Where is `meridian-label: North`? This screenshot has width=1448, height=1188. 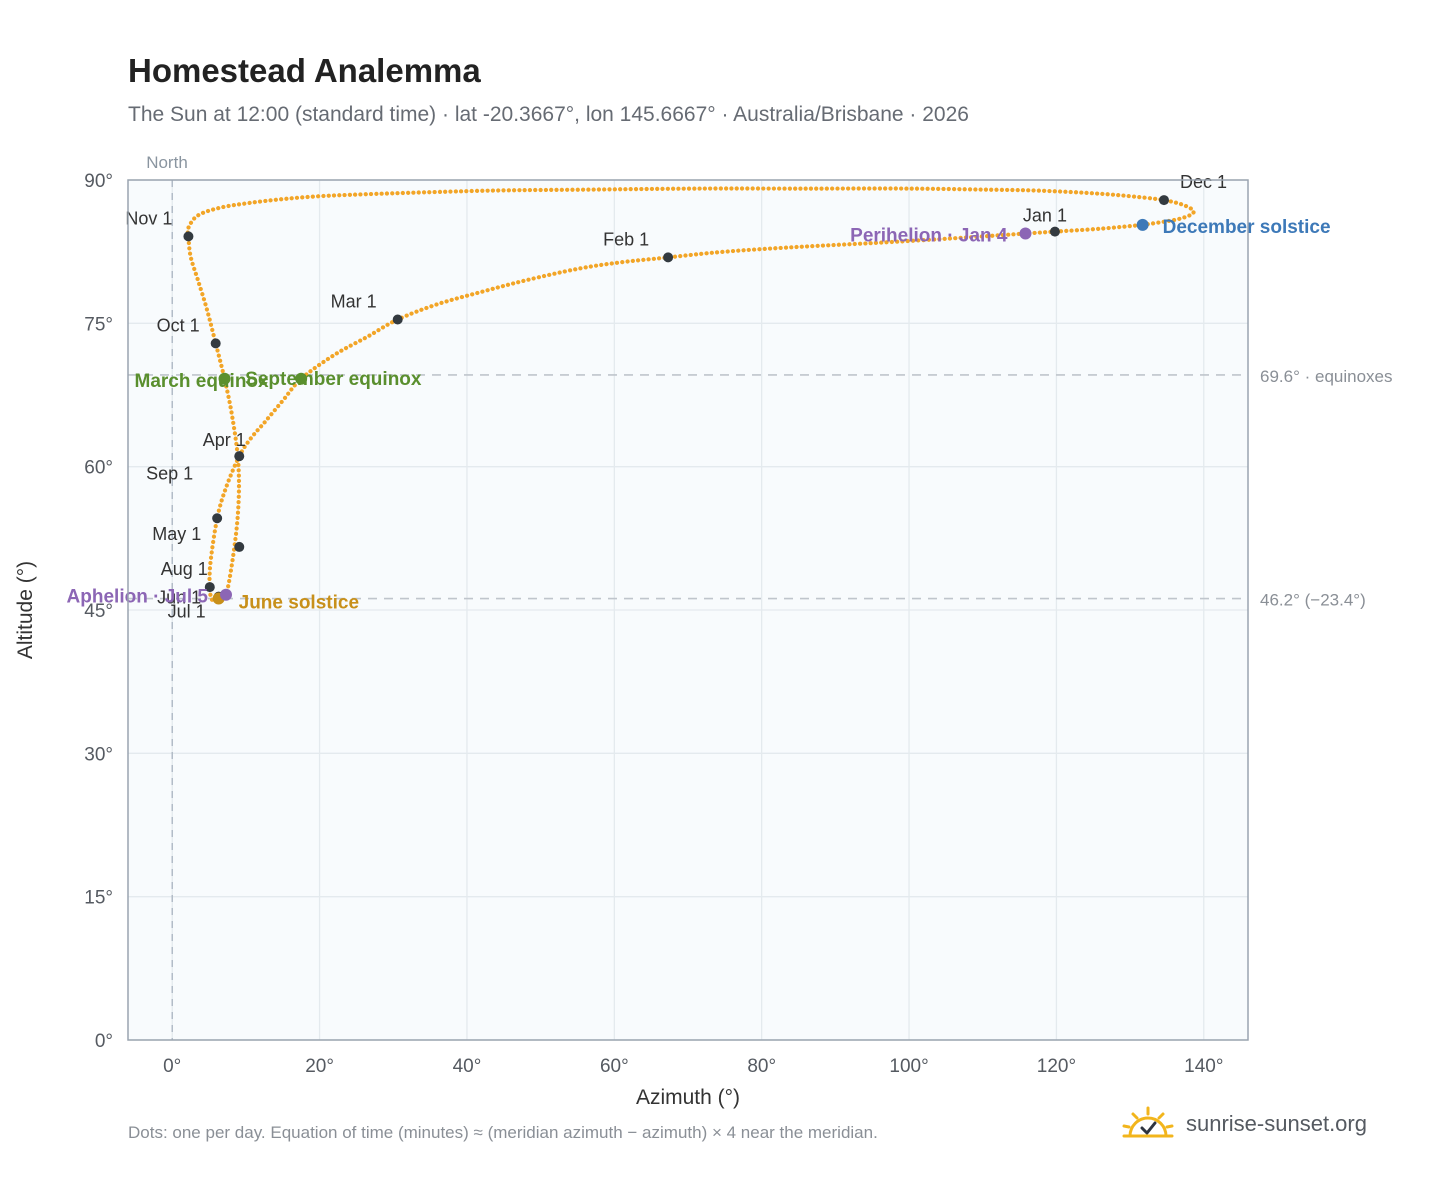 meridian-label: North is located at coordinates (167, 162).